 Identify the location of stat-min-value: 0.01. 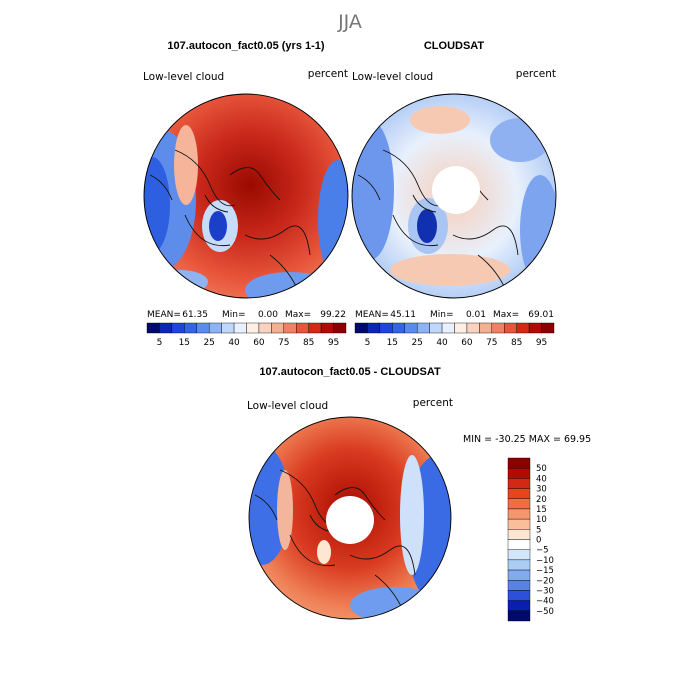
(476, 315).